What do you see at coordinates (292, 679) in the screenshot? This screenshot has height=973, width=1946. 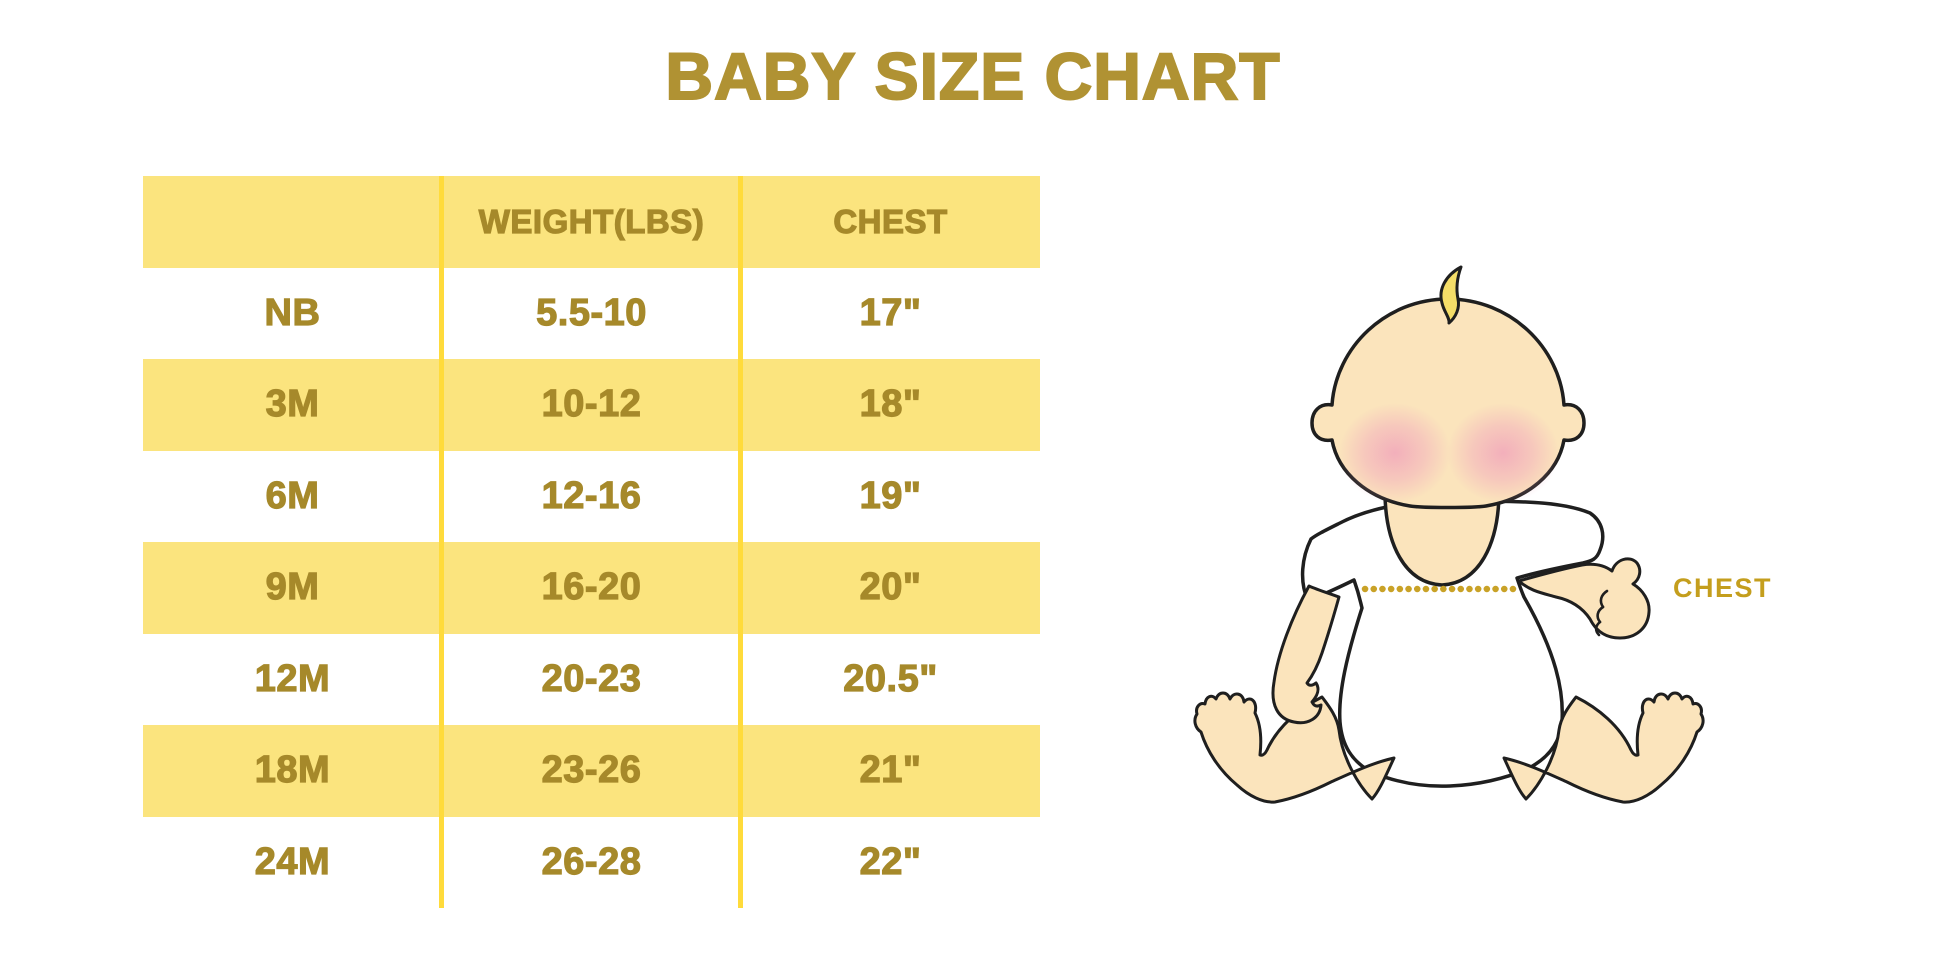 I see `table-cell-size: 12M` at bounding box center [292, 679].